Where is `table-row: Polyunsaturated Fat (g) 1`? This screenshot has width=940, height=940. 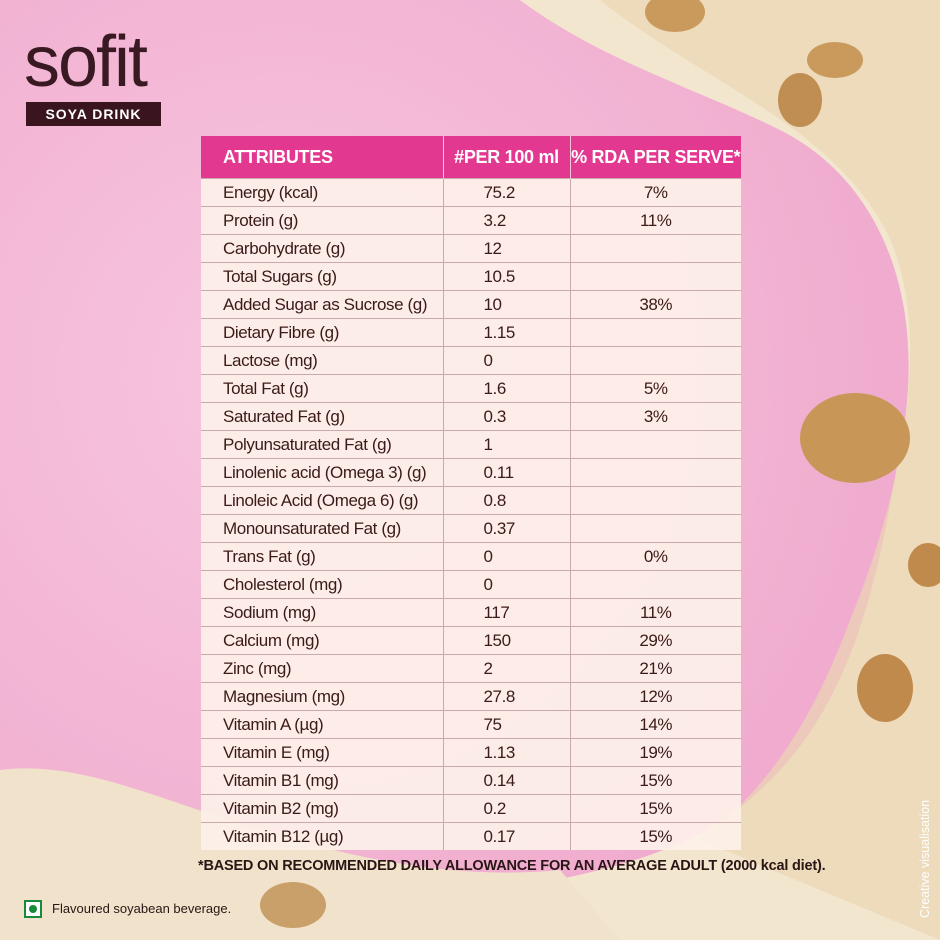 table-row: Polyunsaturated Fat (g) 1 is located at coordinates (471, 444).